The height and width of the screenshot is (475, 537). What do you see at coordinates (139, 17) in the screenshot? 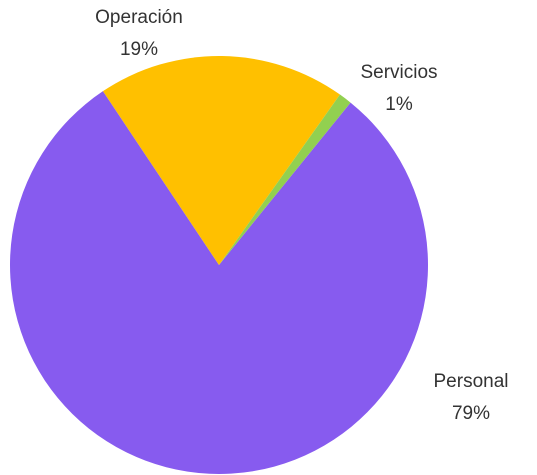
I see `slice-label: Operación` at bounding box center [139, 17].